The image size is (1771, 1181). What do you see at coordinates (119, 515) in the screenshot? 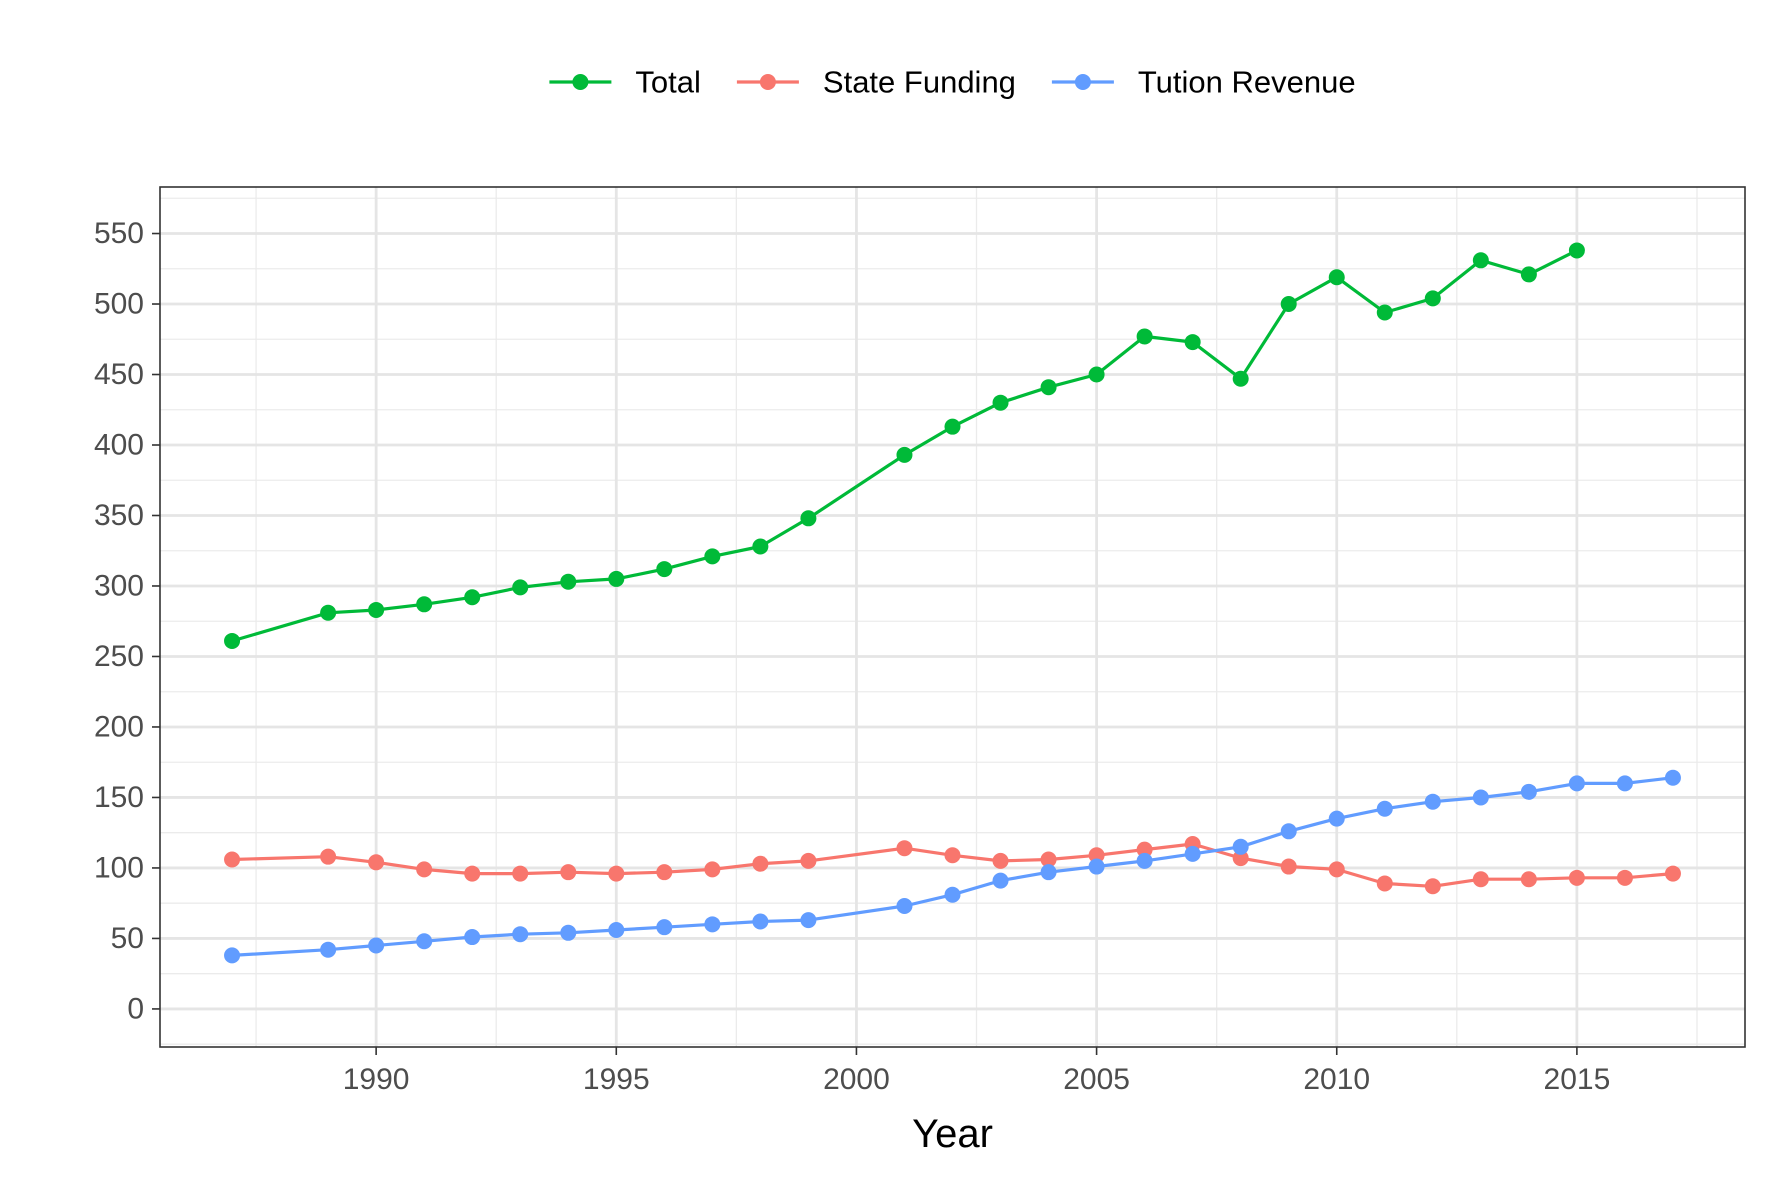
I see `y-tick-label: 350` at bounding box center [119, 515].